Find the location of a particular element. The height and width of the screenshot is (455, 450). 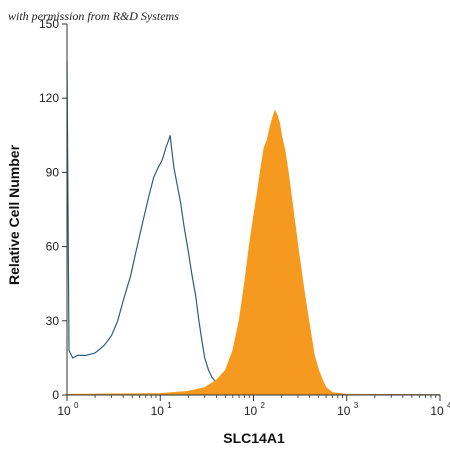

y-tick-label: 60 is located at coordinates (53, 247).